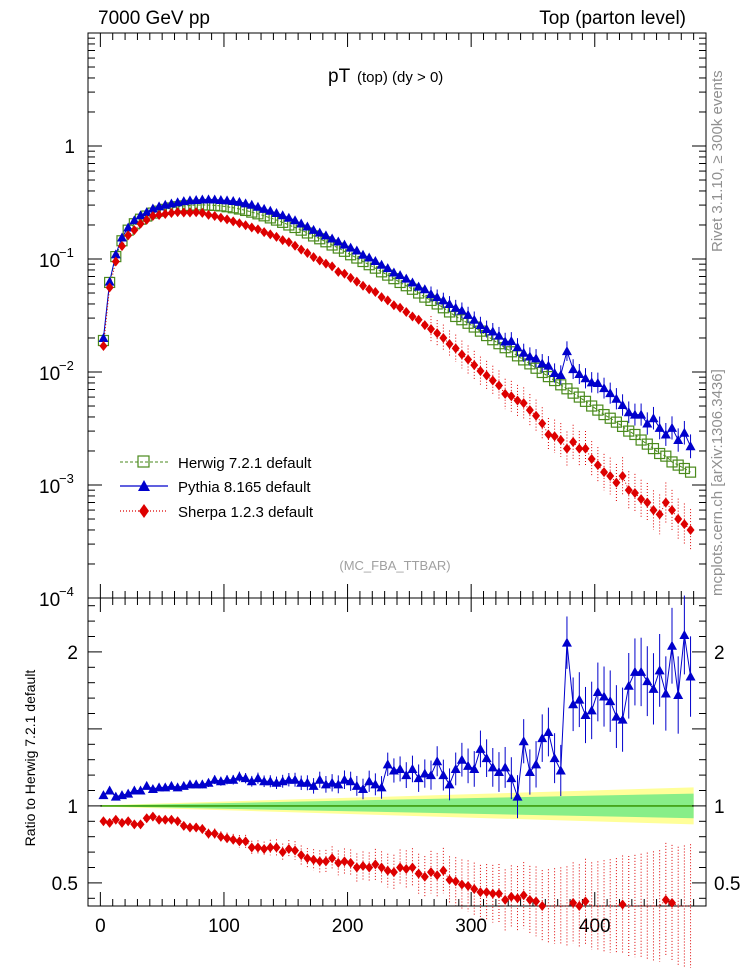 The width and height of the screenshot is (746, 972). What do you see at coordinates (66, 252) in the screenshot?
I see `main-y-tick-exponent: −1` at bounding box center [66, 252].